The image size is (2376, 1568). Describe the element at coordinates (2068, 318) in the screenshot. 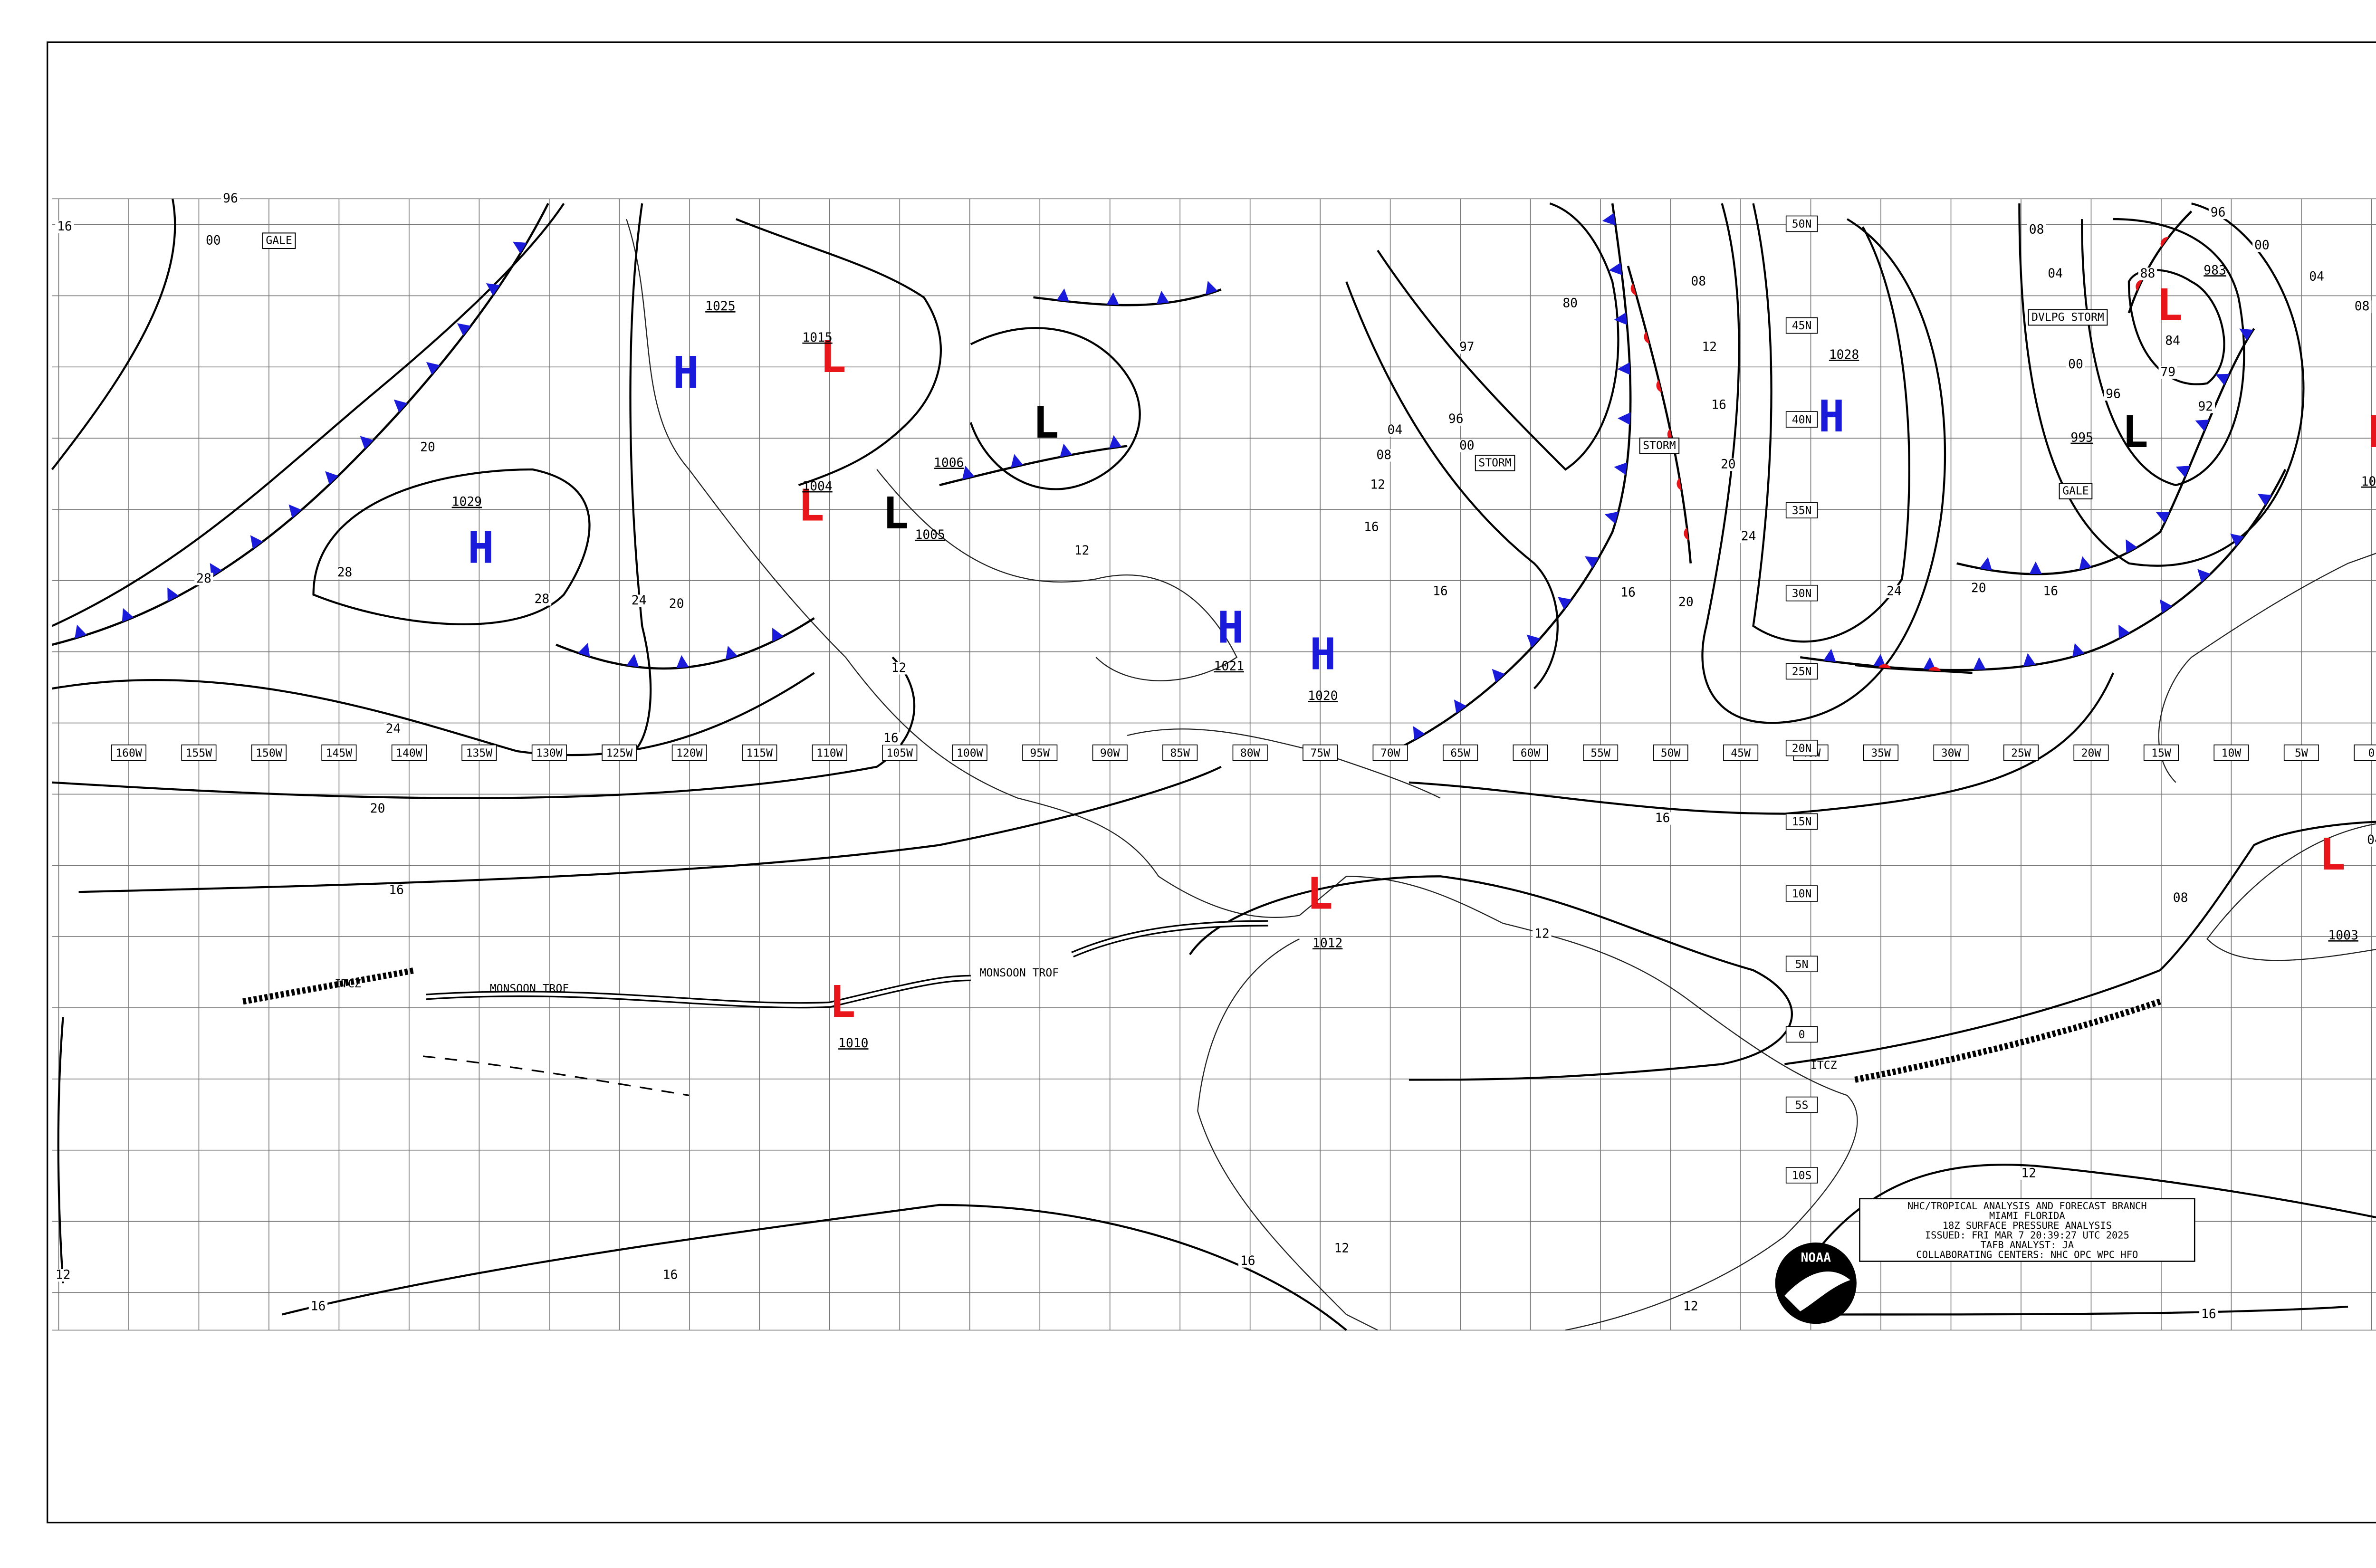

I see `feature-label-box` at that location.